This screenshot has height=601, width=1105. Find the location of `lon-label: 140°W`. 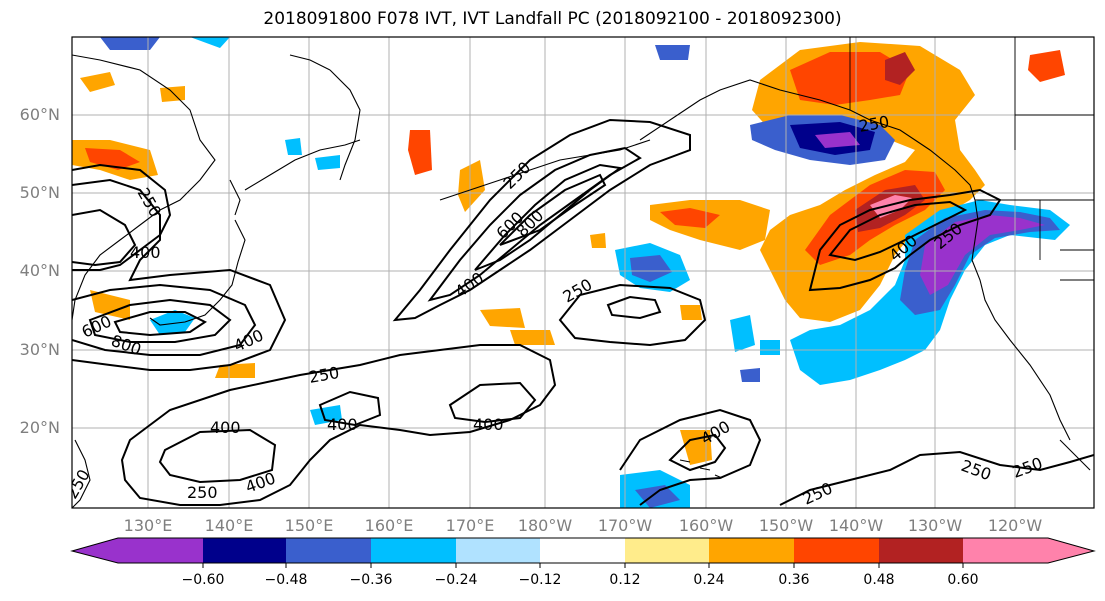

lon-label: 140°W is located at coordinates (856, 525).